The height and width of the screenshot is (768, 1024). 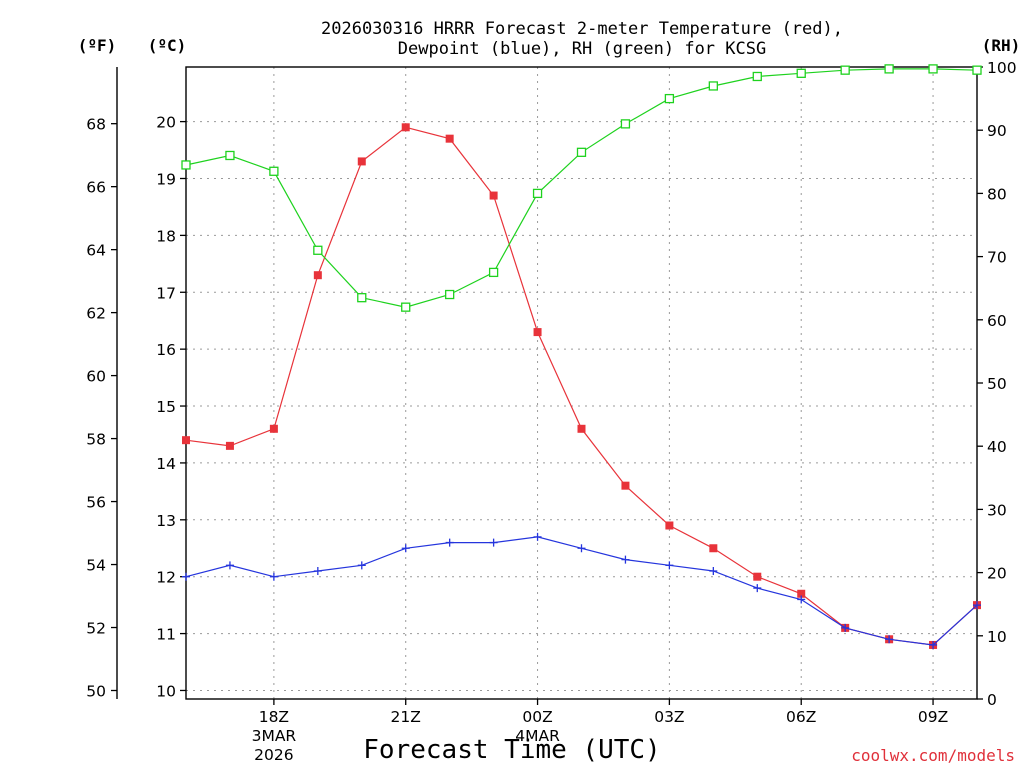 I want to click on celsius-tick-label: 10, so click(x=166, y=691).